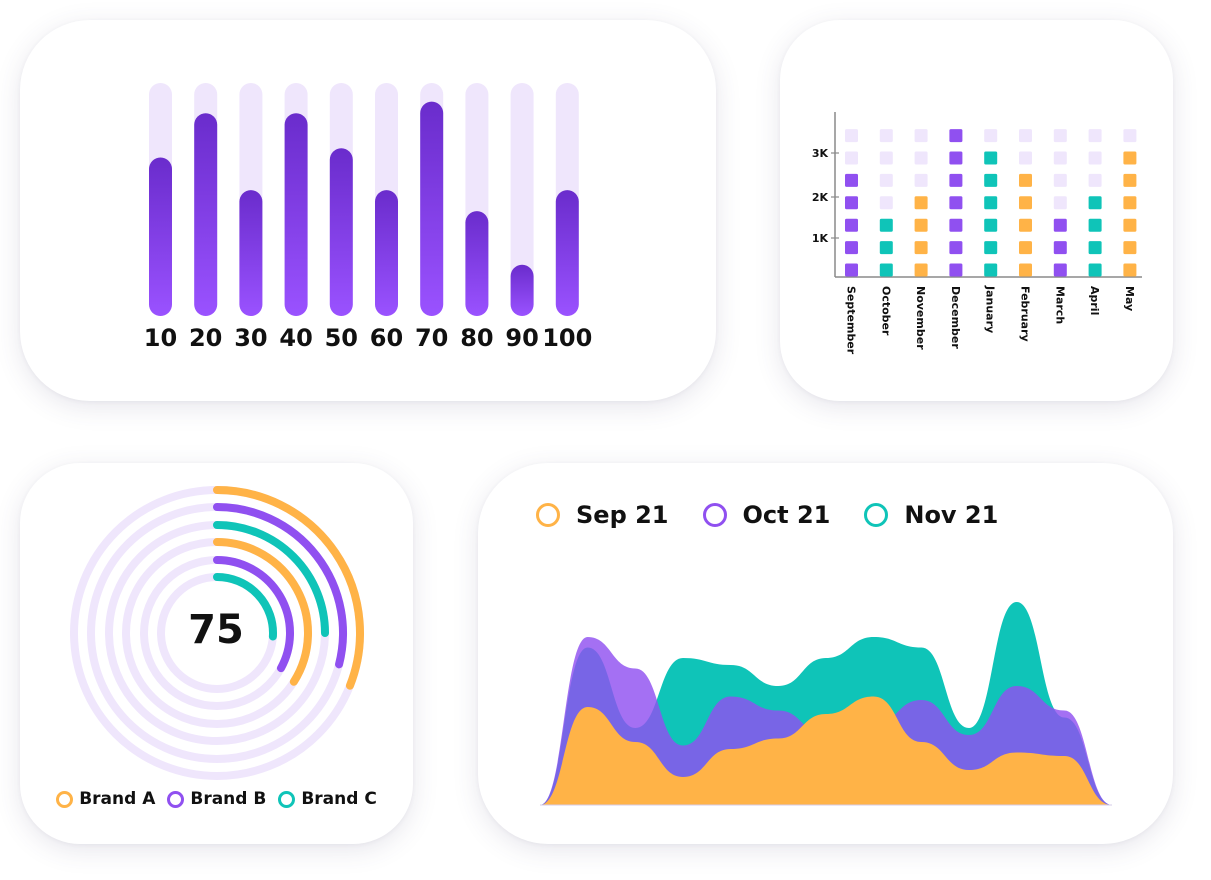 The image size is (1211, 880). Describe the element at coordinates (820, 197) in the screenshot. I see `y-tick-label: 2K` at that location.